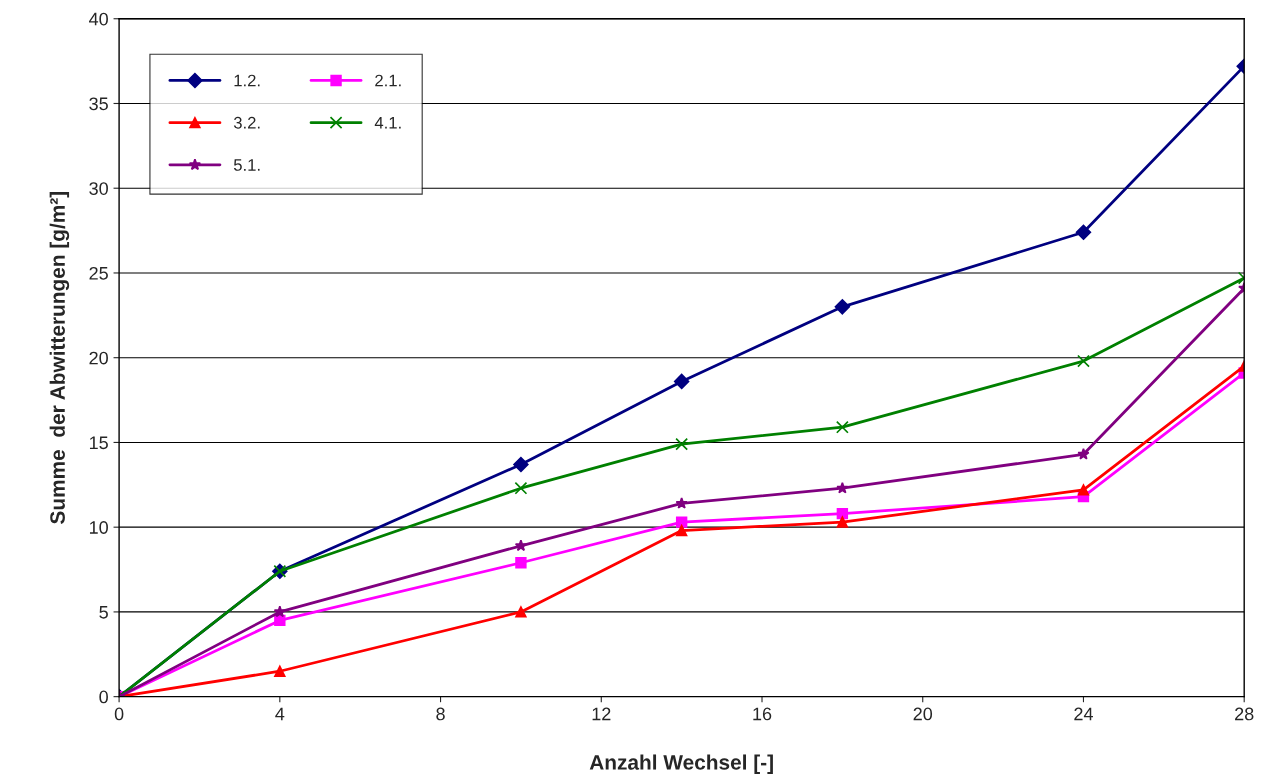  What do you see at coordinates (98, 19) in the screenshot?
I see `y-tick-label: 40` at bounding box center [98, 19].